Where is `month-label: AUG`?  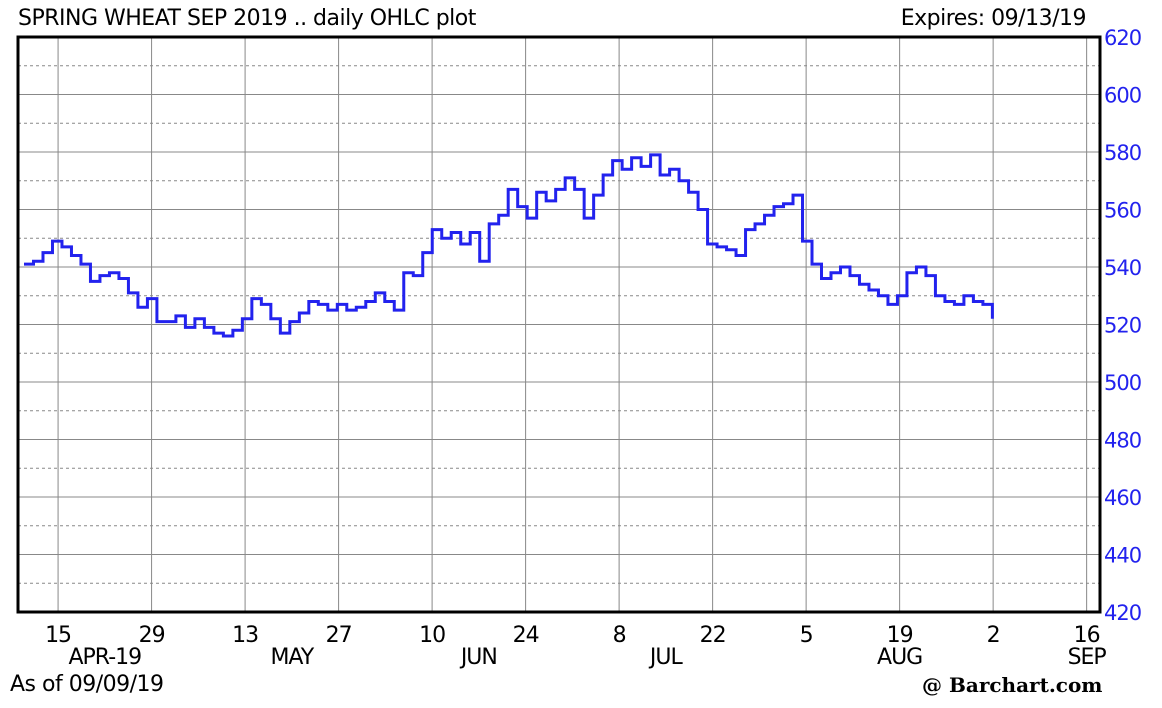 month-label: AUG is located at coordinates (899, 657).